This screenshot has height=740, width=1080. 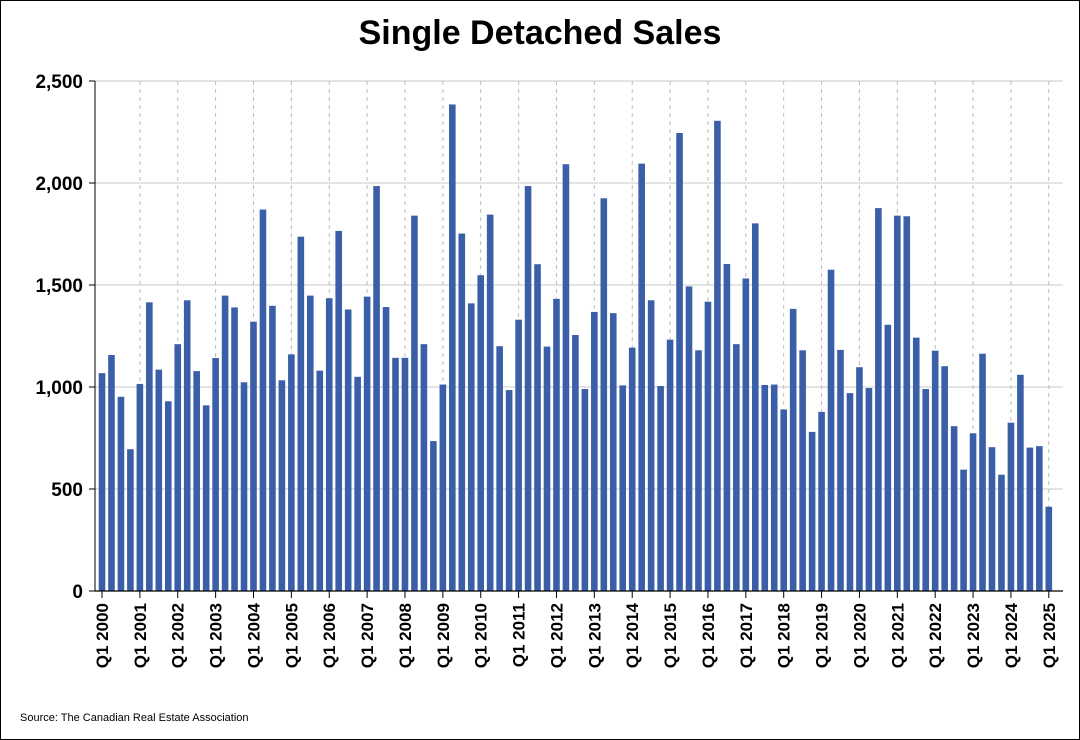 I want to click on x-tick-label: Q1 2009, so click(x=443, y=635).